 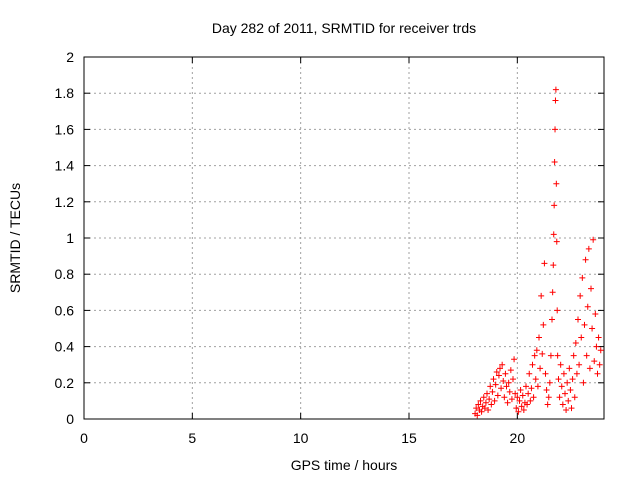 What do you see at coordinates (65, 347) in the screenshot?
I see `y-tick-label: 0.4` at bounding box center [65, 347].